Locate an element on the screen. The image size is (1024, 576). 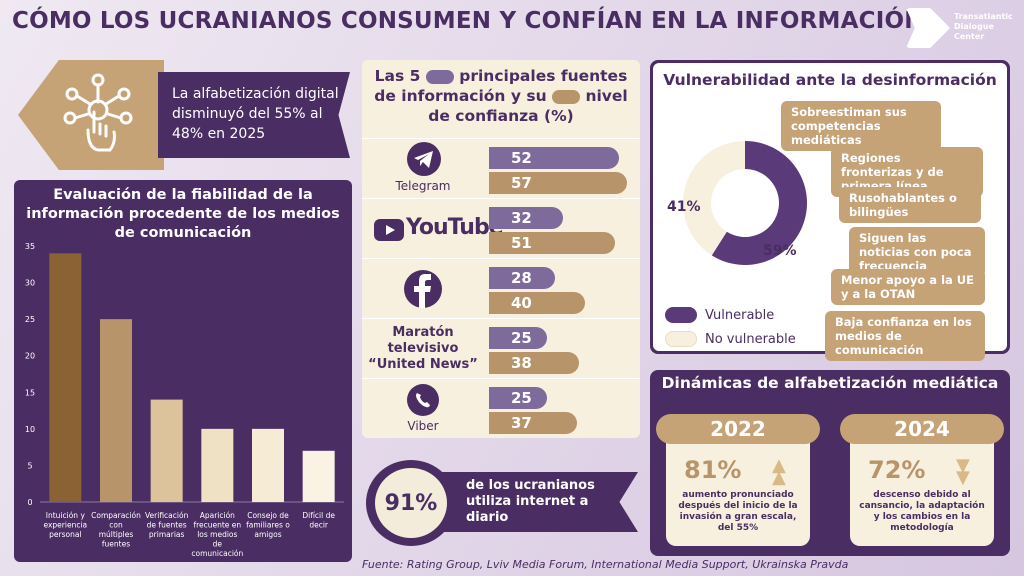
vulnerability-tag: Rusohablantes o bilingües is located at coordinates (910, 205).